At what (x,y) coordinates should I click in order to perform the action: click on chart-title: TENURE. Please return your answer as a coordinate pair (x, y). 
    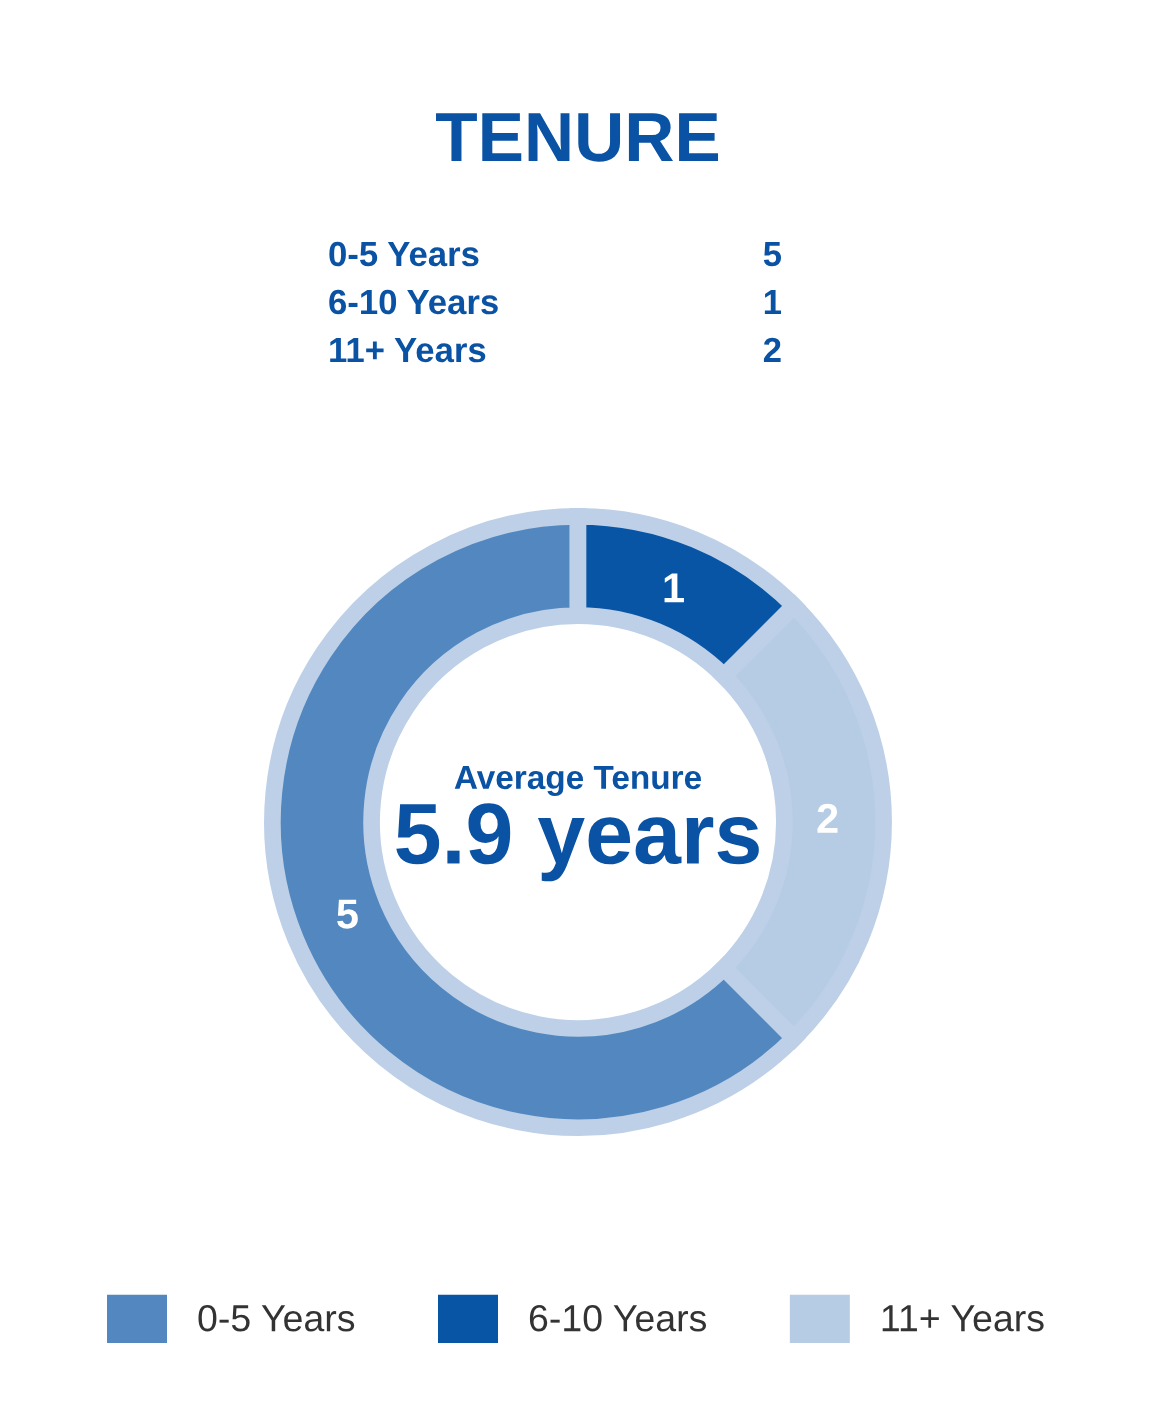
    Looking at the image, I should click on (577, 137).